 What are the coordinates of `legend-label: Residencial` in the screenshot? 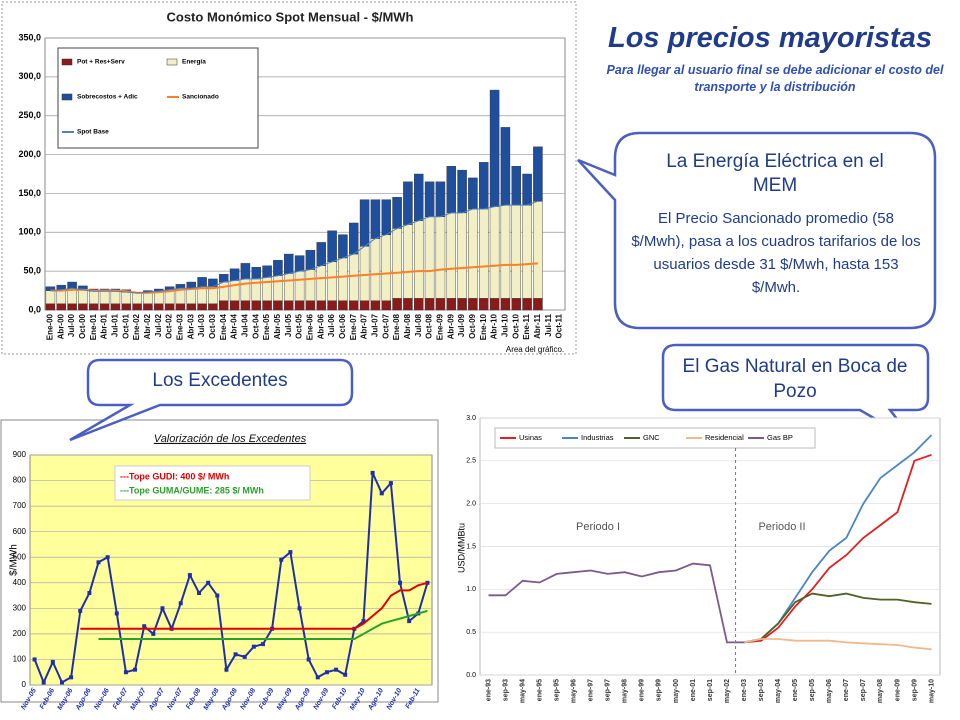 It's located at (724, 437).